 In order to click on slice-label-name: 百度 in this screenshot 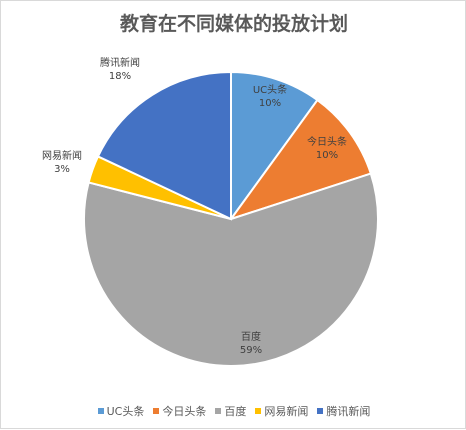, I will do `click(251, 336)`.